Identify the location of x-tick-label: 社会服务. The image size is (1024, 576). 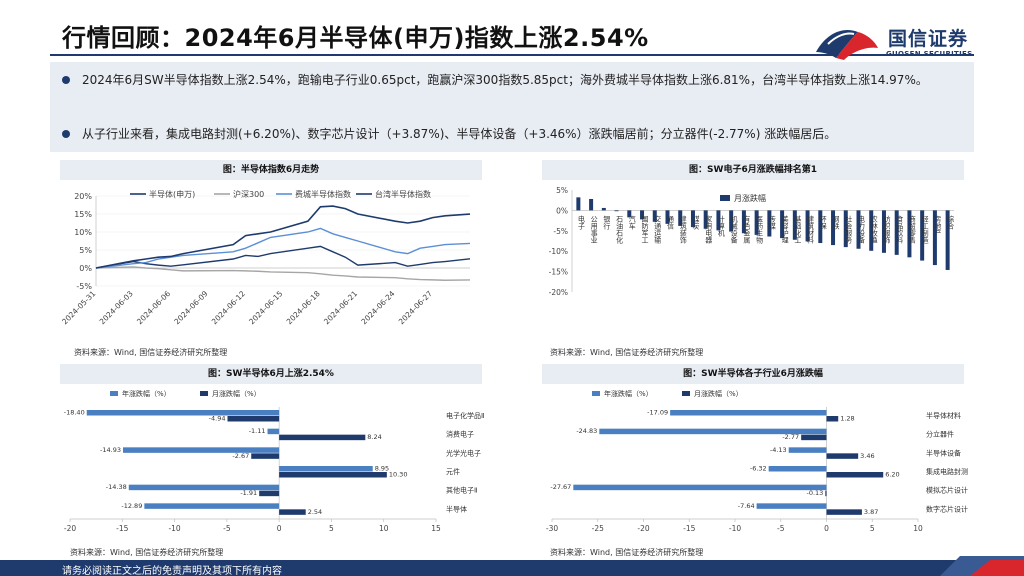
(849, 230).